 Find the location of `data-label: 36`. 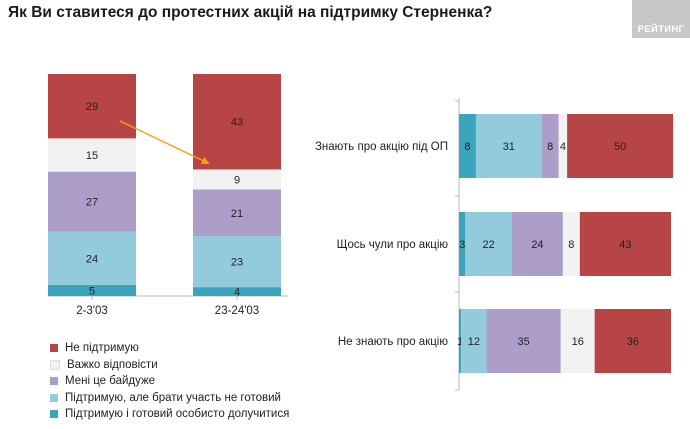

data-label: 36 is located at coordinates (633, 342).